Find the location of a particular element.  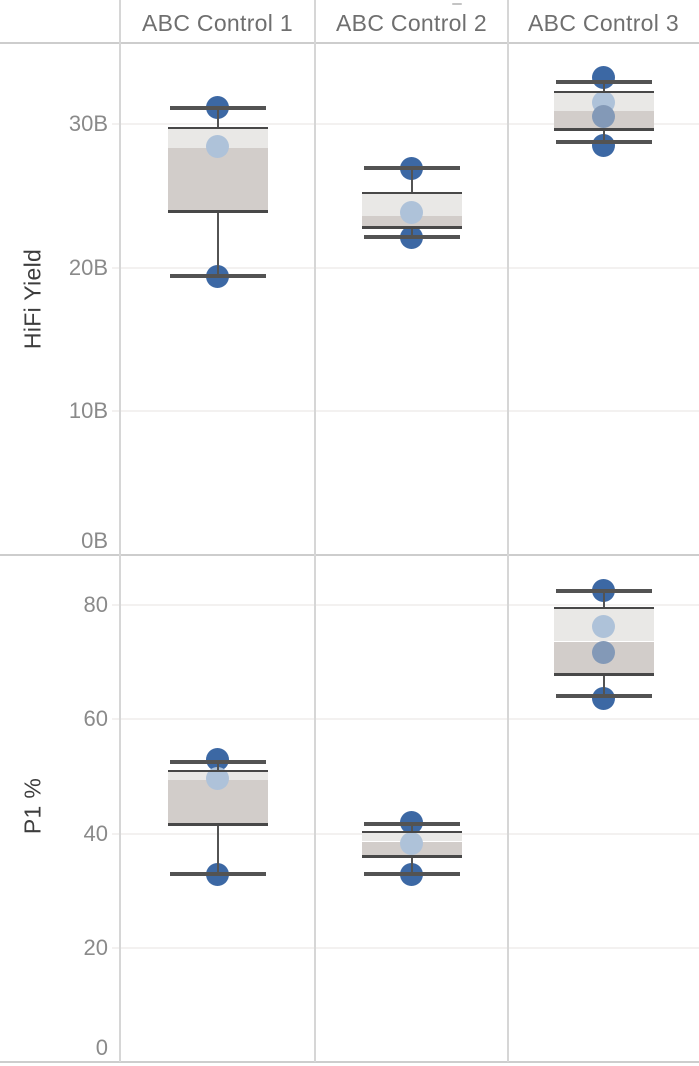

panel-separator is located at coordinates (349, 555).